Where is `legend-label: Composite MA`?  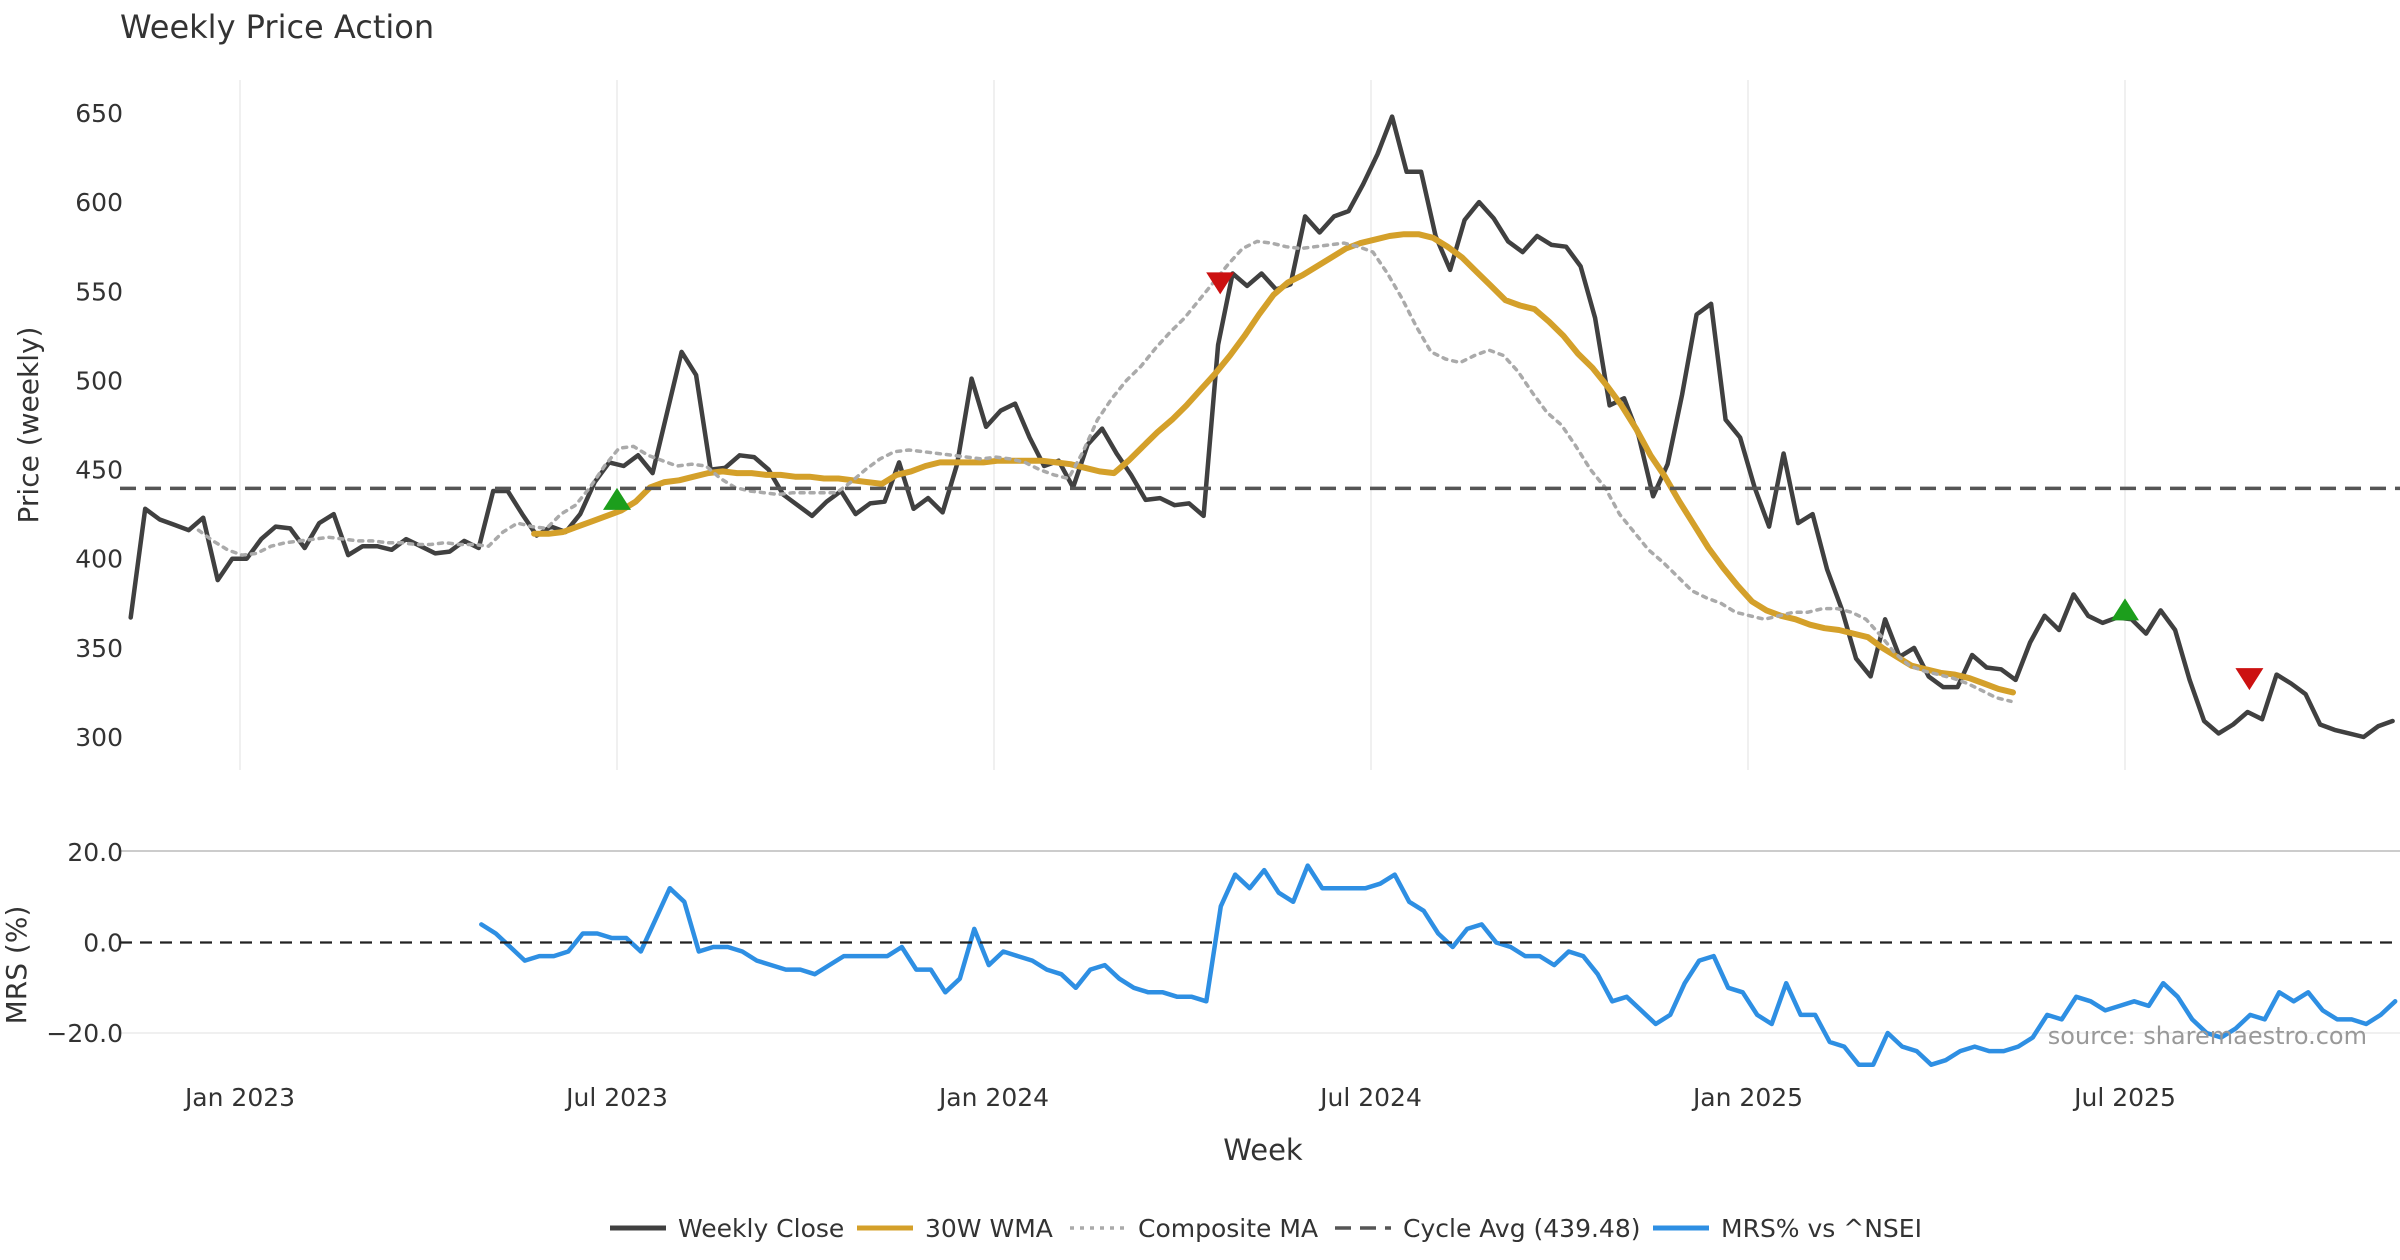 legend-label: Composite MA is located at coordinates (1228, 1228).